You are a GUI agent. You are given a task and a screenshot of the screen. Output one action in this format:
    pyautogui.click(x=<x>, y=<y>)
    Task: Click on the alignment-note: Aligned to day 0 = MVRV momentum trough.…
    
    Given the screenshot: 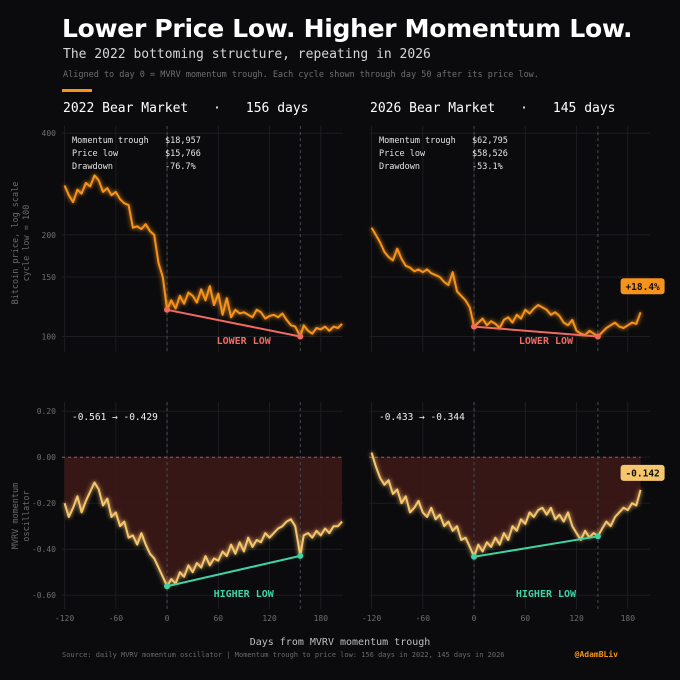 What is the action you would take?
    pyautogui.click(x=301, y=75)
    